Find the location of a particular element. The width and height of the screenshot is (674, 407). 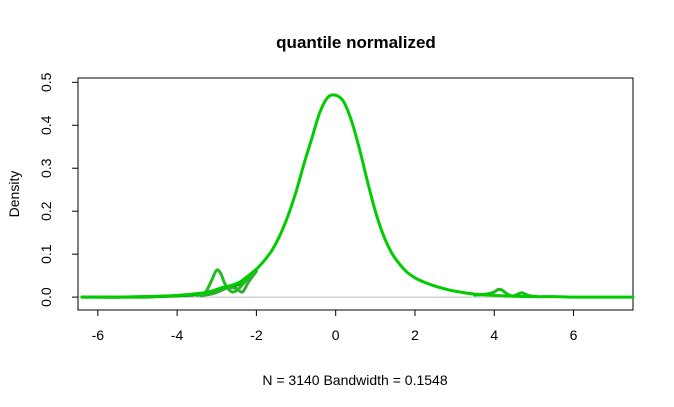

x-tick-label: -2 is located at coordinates (256, 335).